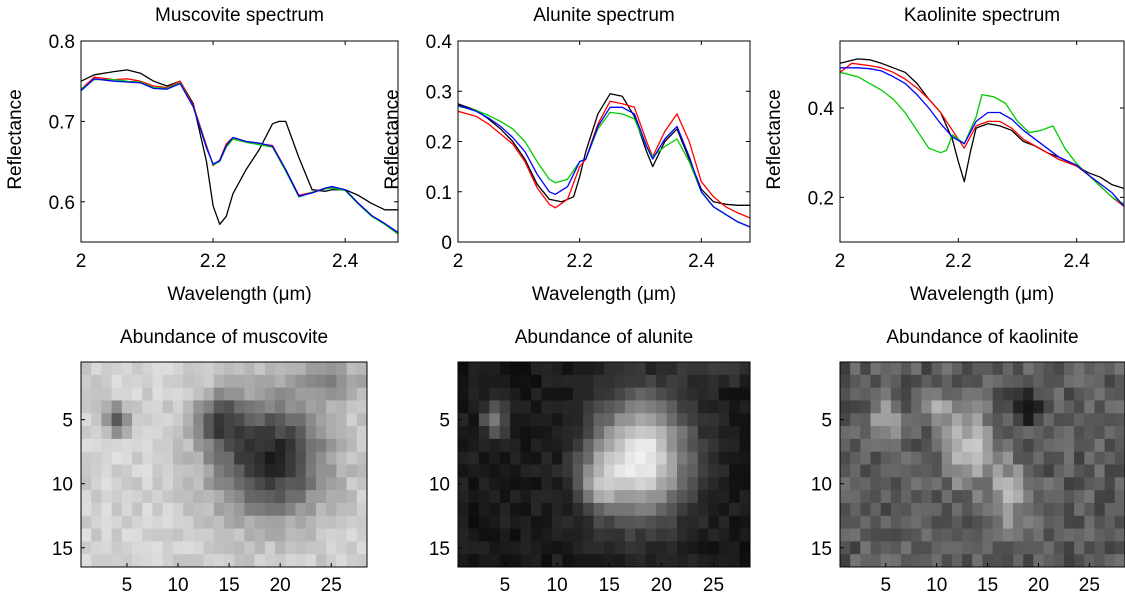  Describe the element at coordinates (446, 243) in the screenshot. I see `y-tick-label: 0` at that location.